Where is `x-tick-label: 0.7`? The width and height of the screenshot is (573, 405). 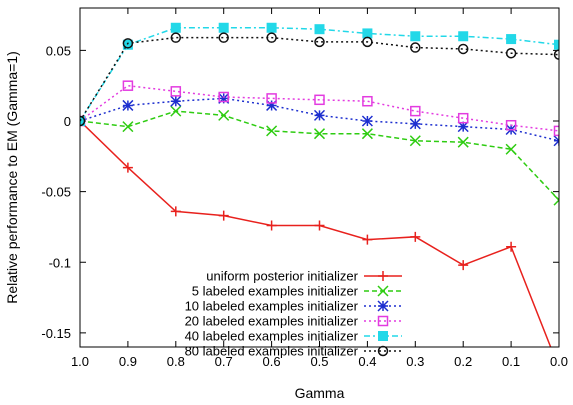
x-tick-label: 0.7 is located at coordinates (224, 361).